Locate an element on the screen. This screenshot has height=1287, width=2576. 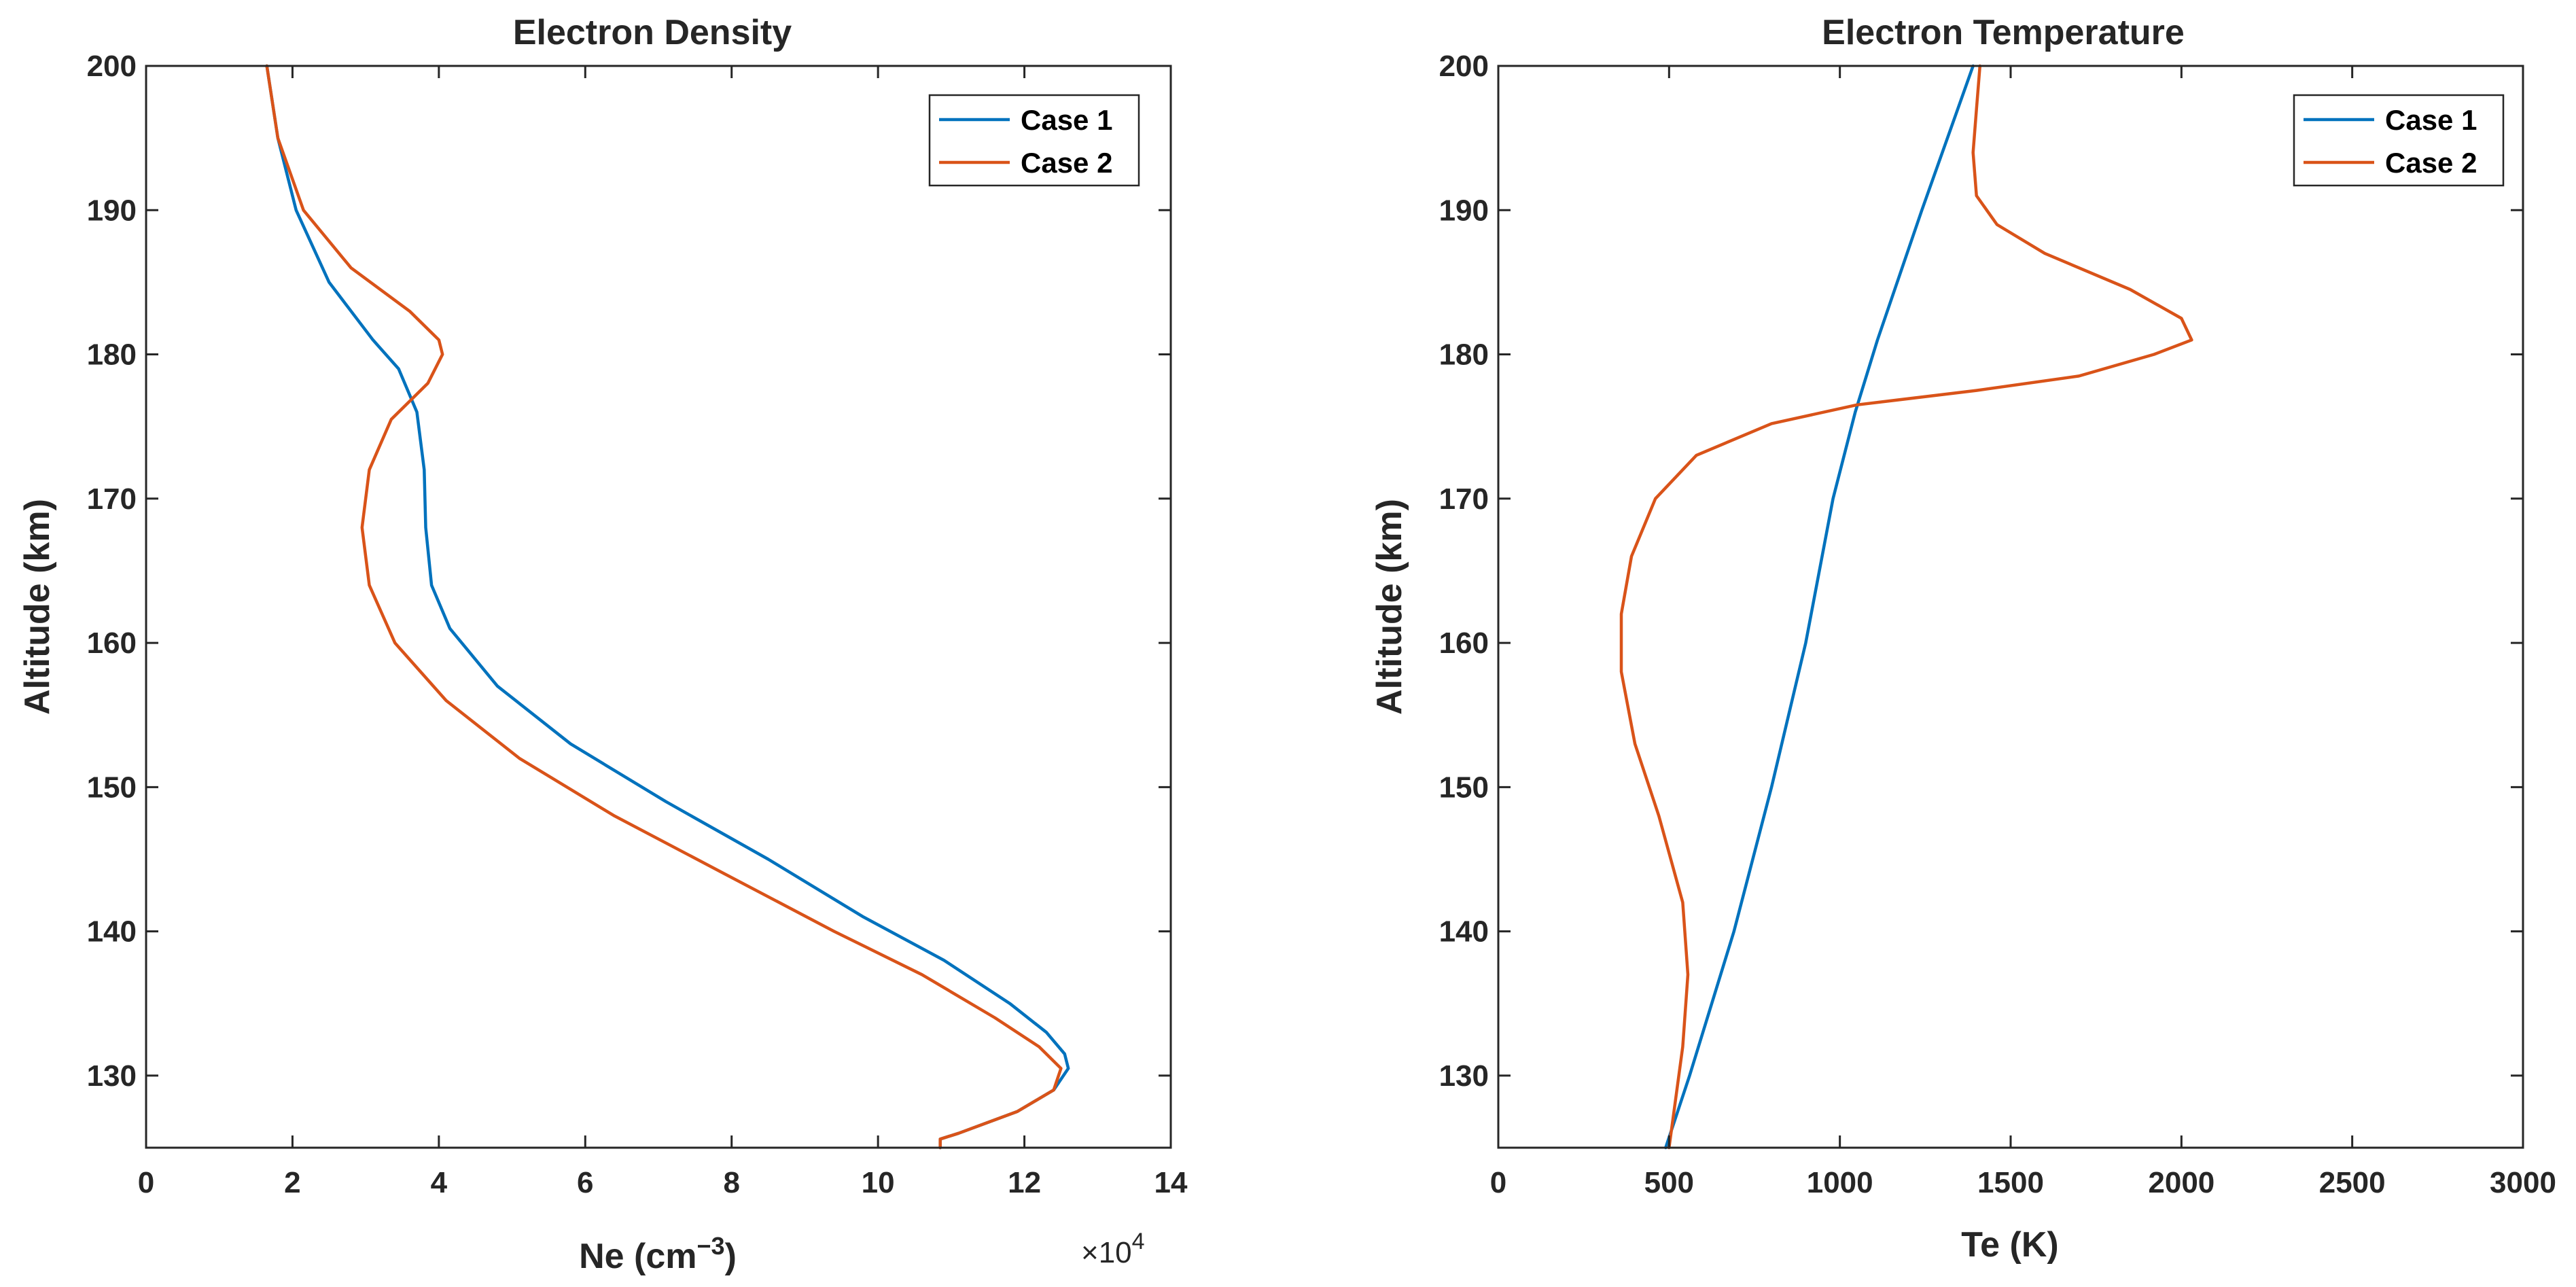
density-x-axis-label: Ne (cm−3) is located at coordinates (658, 1254).